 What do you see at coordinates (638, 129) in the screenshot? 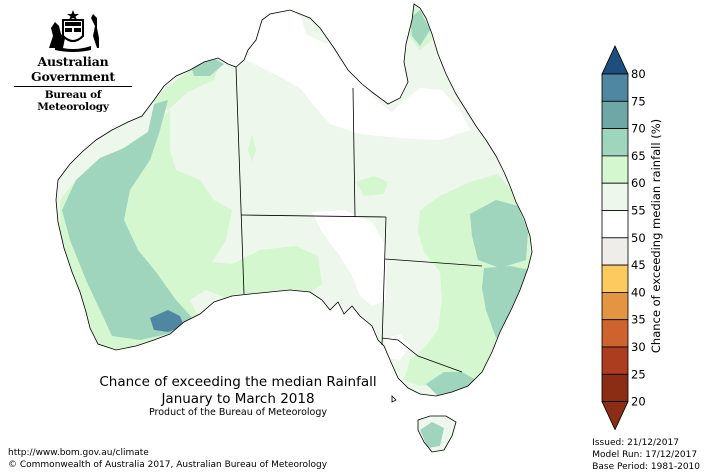
I see `legend-tick-label: 70` at bounding box center [638, 129].